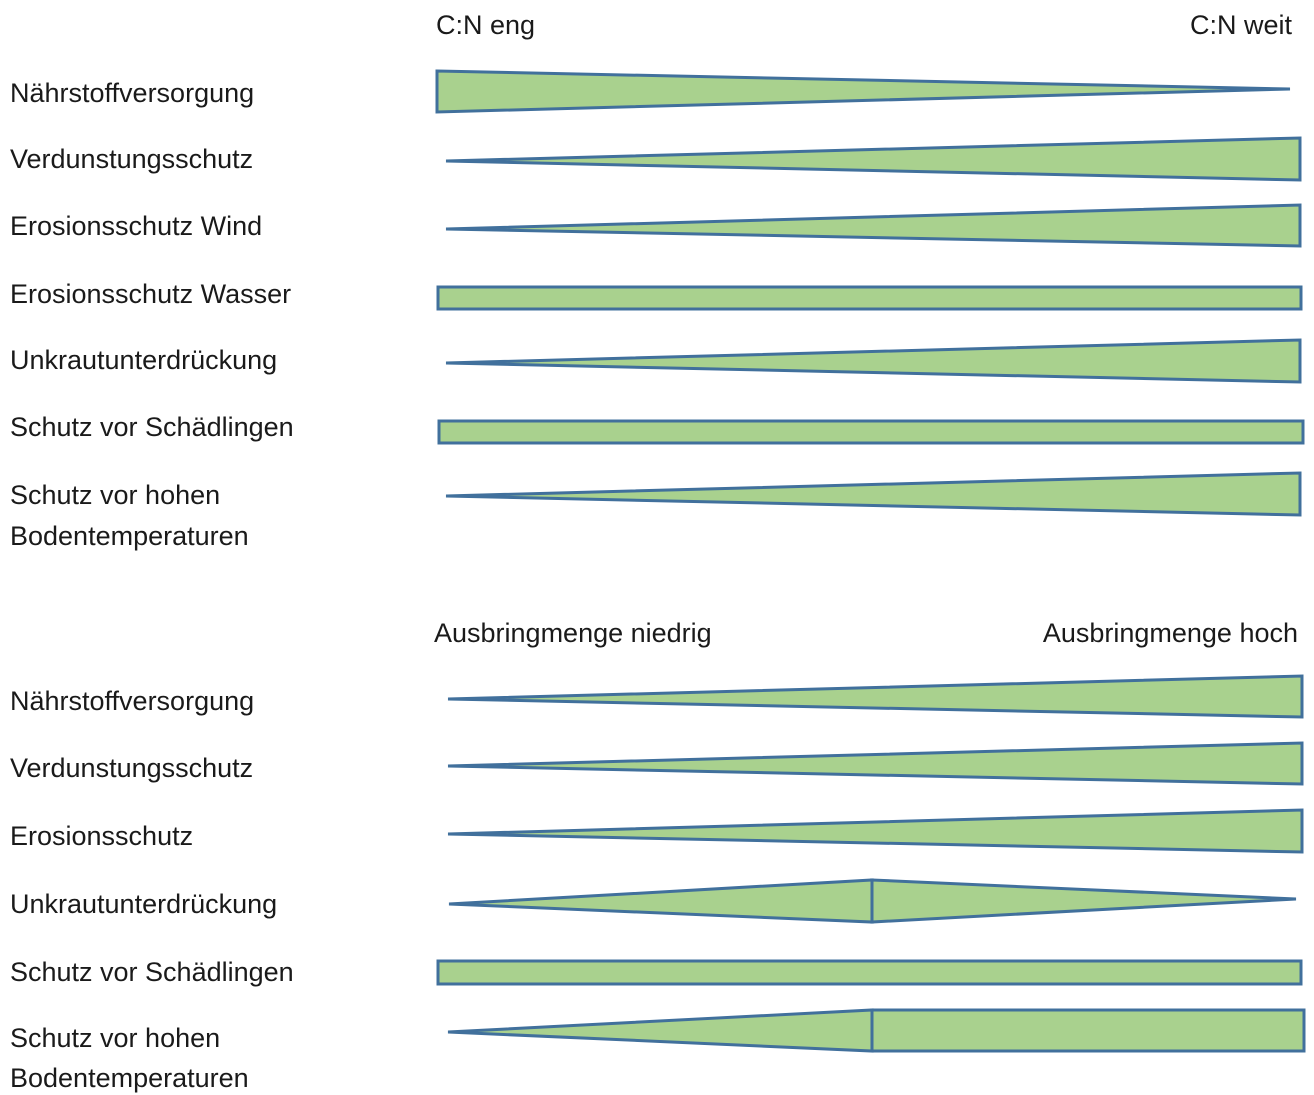 The image size is (1314, 1095). Describe the element at coordinates (143, 360) in the screenshot. I see `s1-row-label: Unkrautunterdrückung` at that location.